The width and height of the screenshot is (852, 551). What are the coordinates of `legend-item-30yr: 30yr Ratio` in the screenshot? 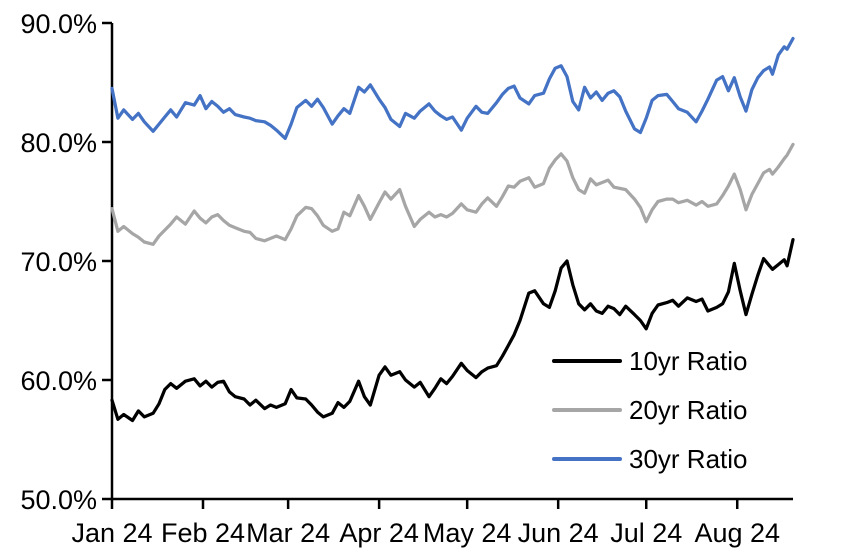 It's located at (650, 458).